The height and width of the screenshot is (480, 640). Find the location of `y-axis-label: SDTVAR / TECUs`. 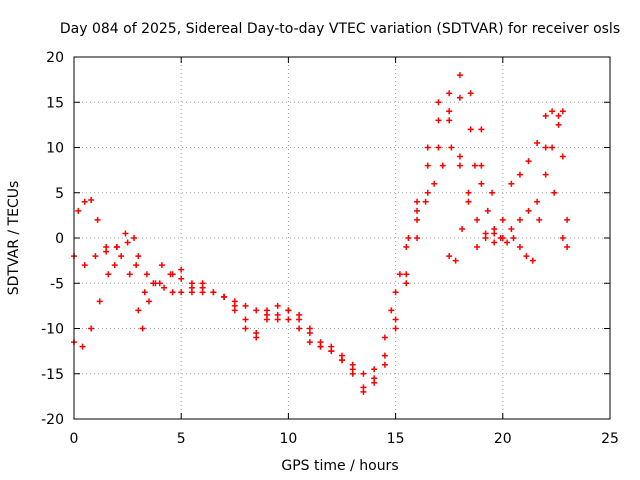

y-axis-label: SDTVAR / TECUs is located at coordinates (14, 238).